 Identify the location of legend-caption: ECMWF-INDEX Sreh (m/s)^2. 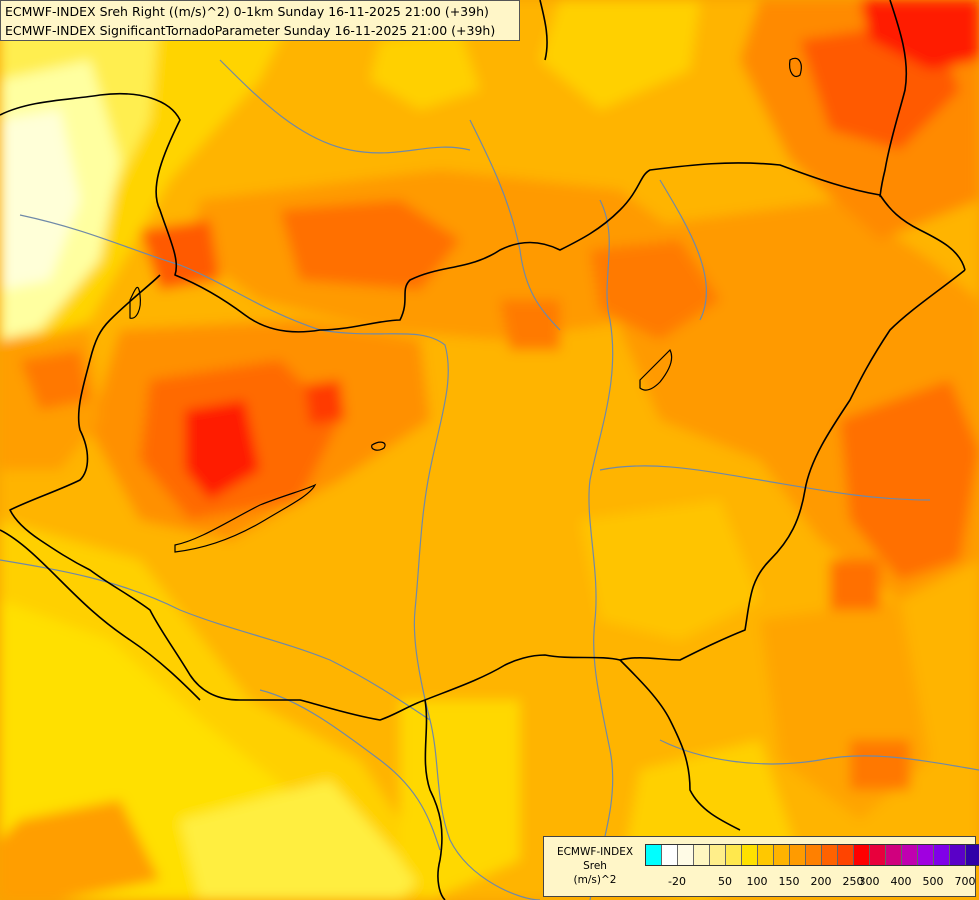
(595, 866).